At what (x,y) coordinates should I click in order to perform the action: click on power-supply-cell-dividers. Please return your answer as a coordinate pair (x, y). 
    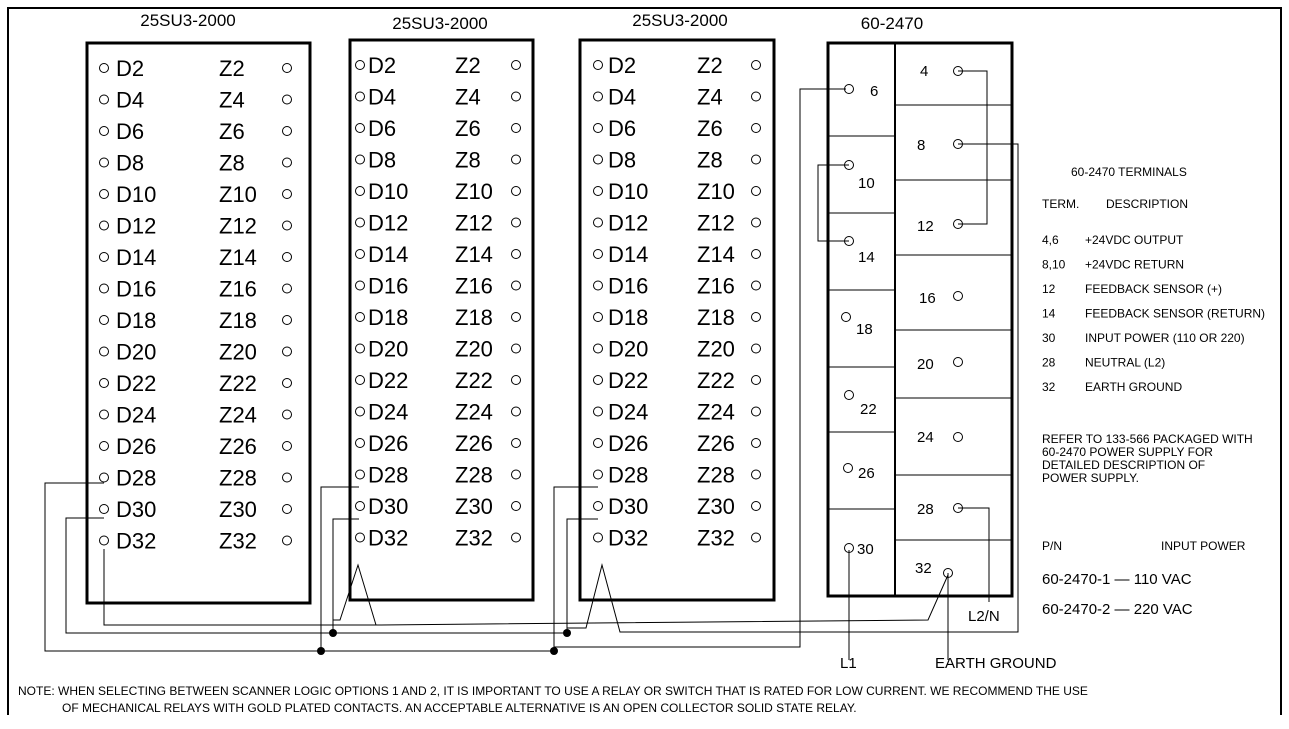
    Looking at the image, I should click on (920, 322).